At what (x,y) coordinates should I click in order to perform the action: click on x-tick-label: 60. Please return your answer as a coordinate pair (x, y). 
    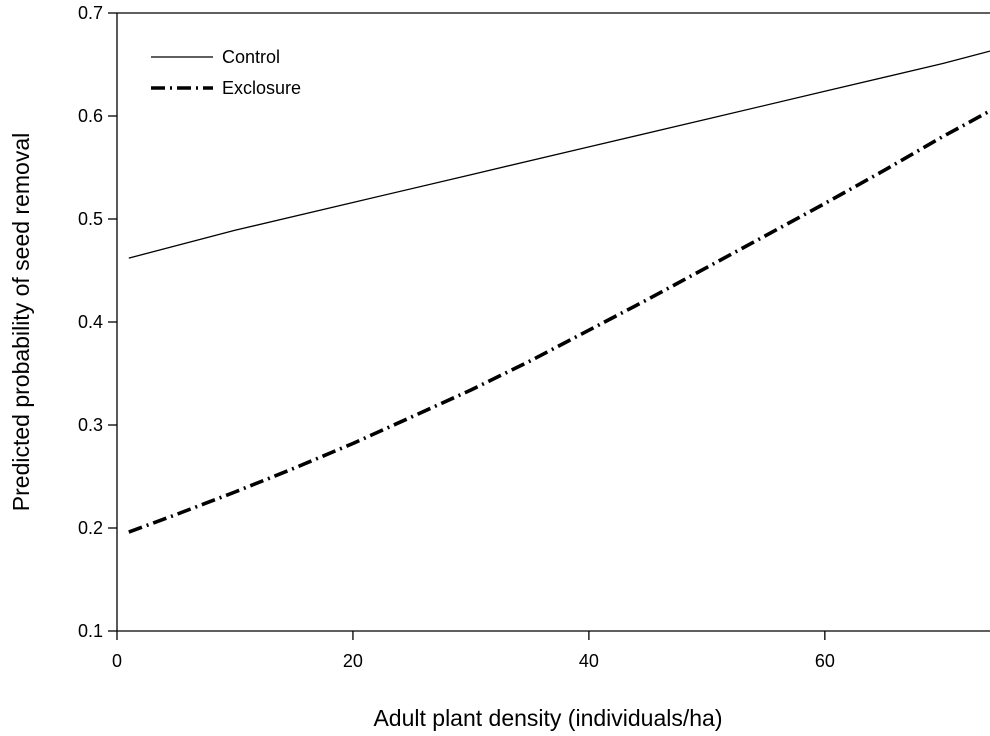
    Looking at the image, I should click on (825, 661).